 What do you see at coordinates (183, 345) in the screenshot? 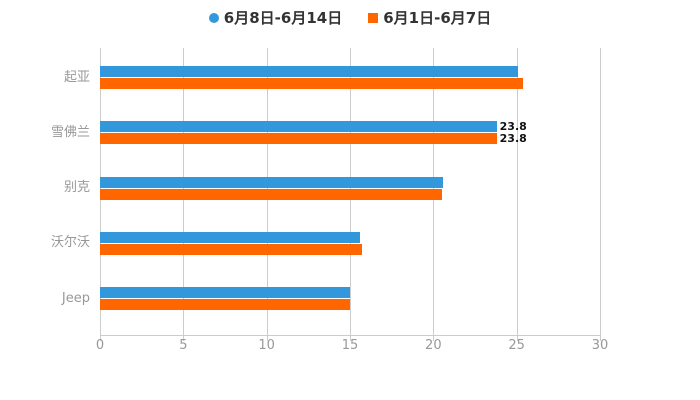
I see `x-axis-tick-label: 5` at bounding box center [183, 345].